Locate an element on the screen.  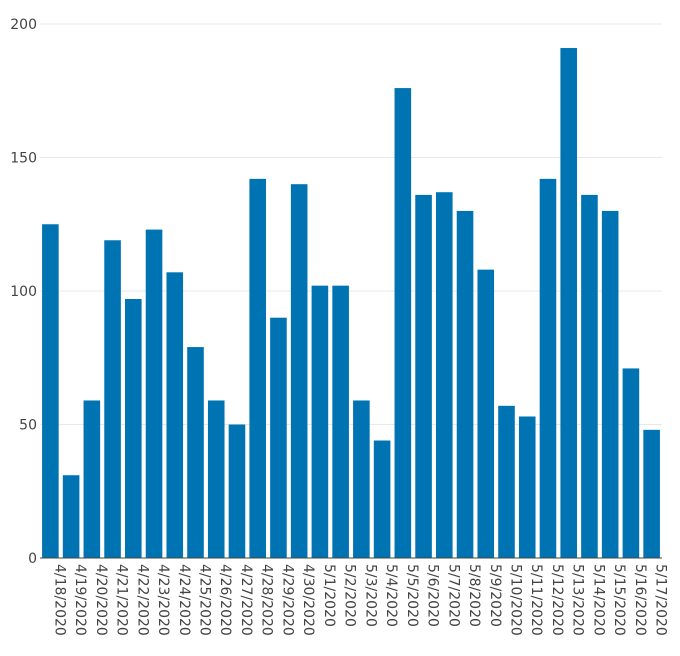
x-tick-label: 4/27/2020 is located at coordinates (246, 600).